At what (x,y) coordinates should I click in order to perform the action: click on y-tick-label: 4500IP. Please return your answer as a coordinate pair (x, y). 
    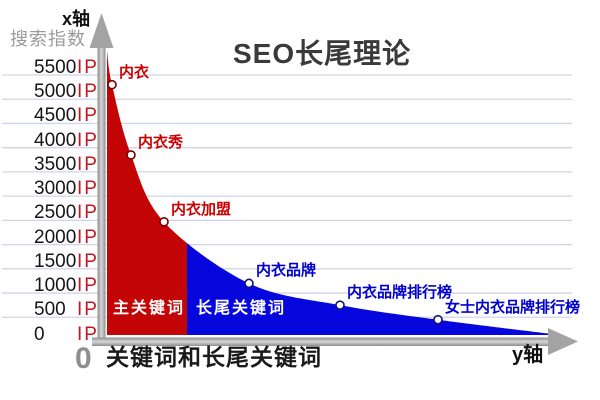
    Looking at the image, I should click on (66, 116).